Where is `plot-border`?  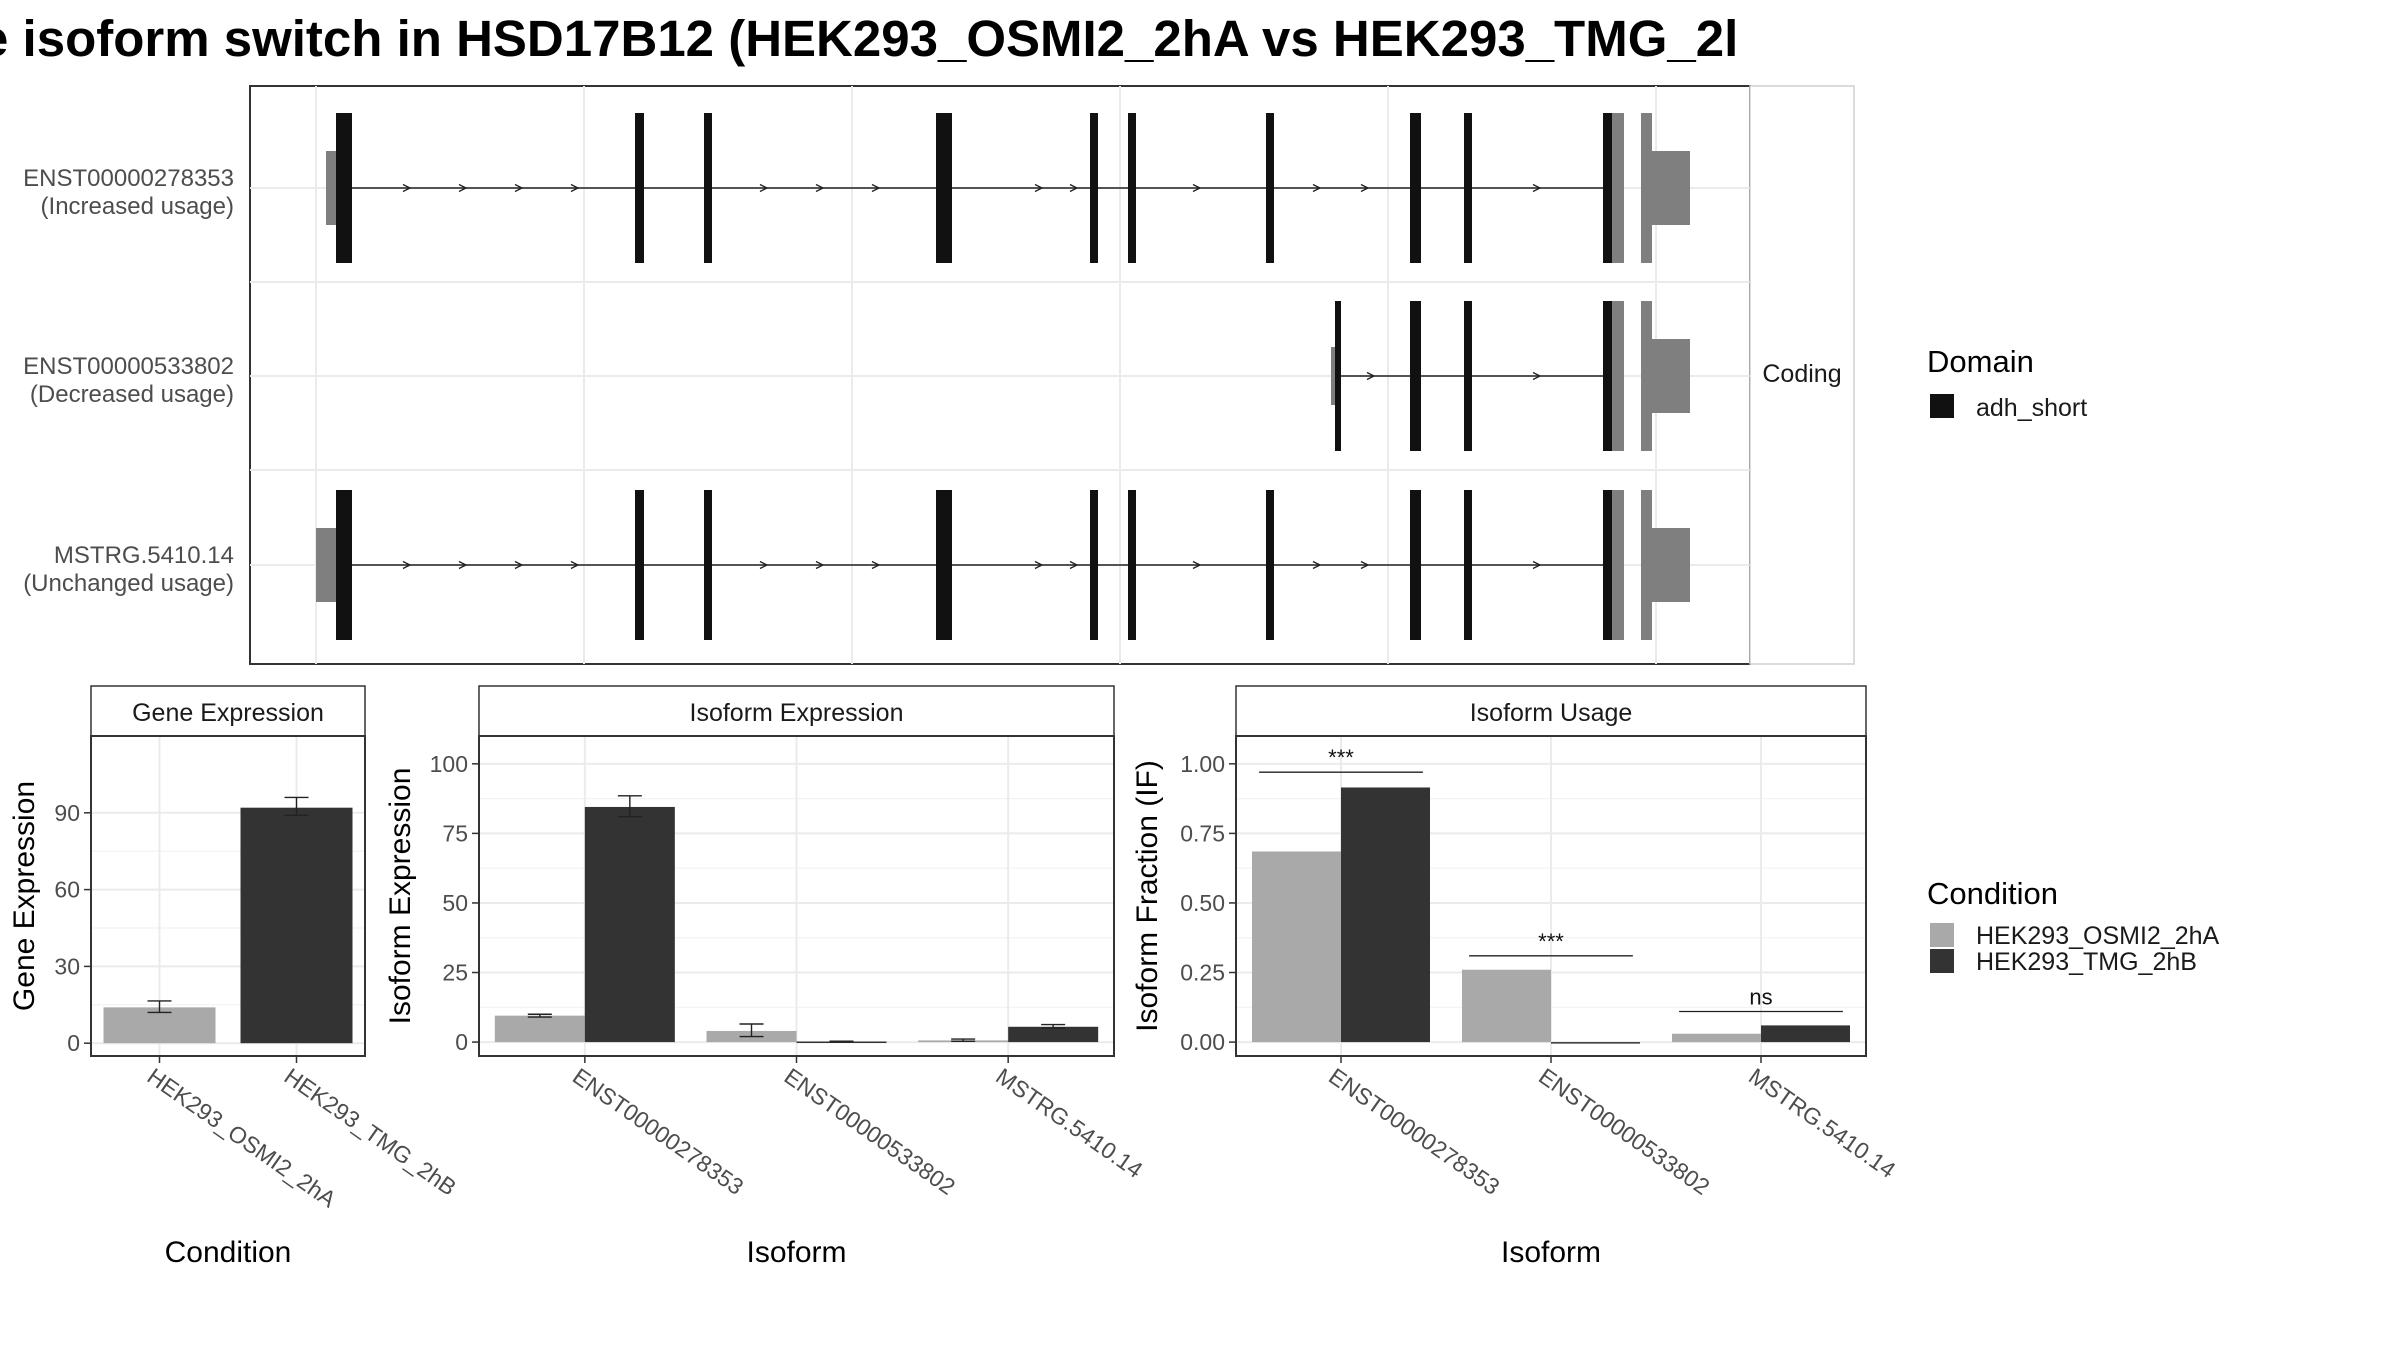 plot-border is located at coordinates (228, 896).